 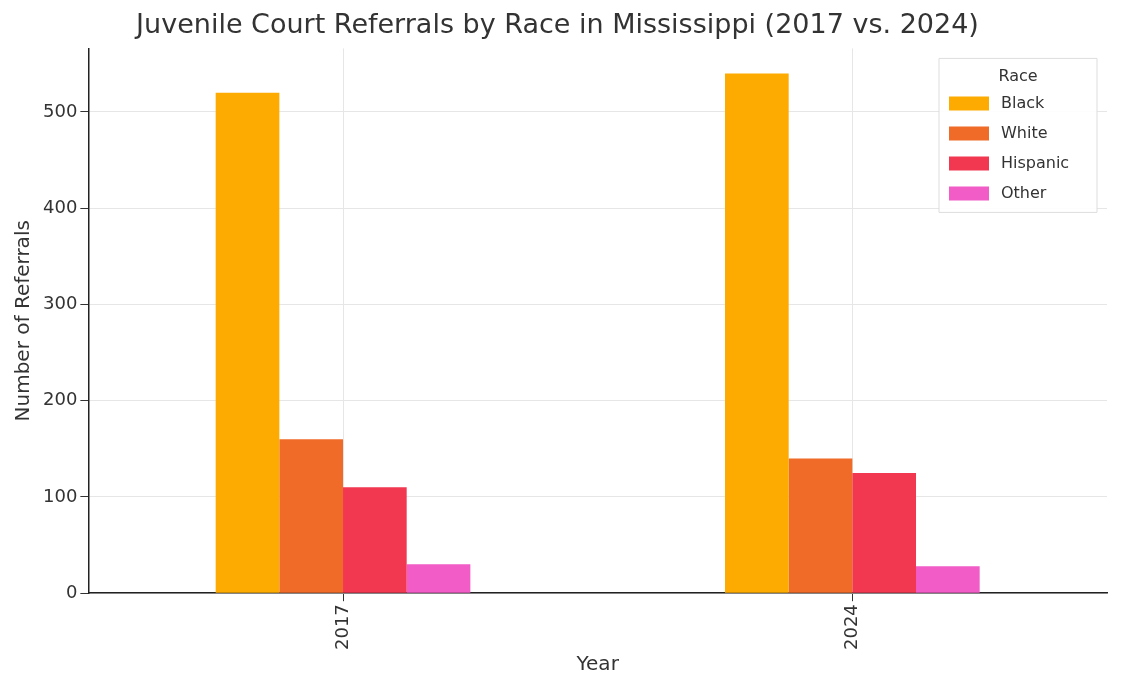 I want to click on y-axis-title: Number of Referrals, so click(x=22, y=321).